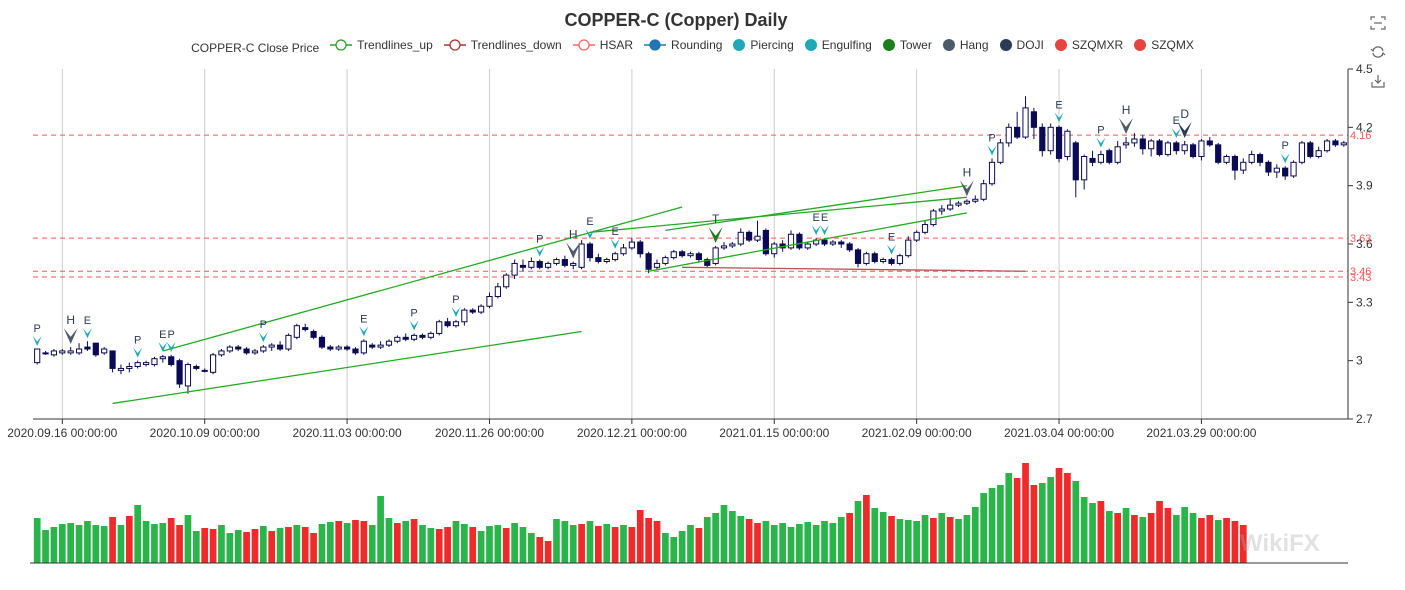  Describe the element at coordinates (772, 45) in the screenshot. I see `legend-label: Piercing` at that location.